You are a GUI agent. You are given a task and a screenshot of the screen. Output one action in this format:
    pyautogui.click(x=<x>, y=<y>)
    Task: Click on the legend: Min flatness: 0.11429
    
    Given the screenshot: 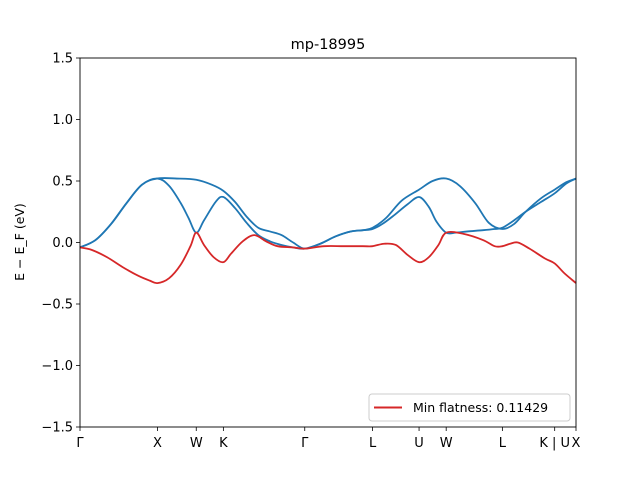 What is the action you would take?
    pyautogui.click(x=469, y=407)
    